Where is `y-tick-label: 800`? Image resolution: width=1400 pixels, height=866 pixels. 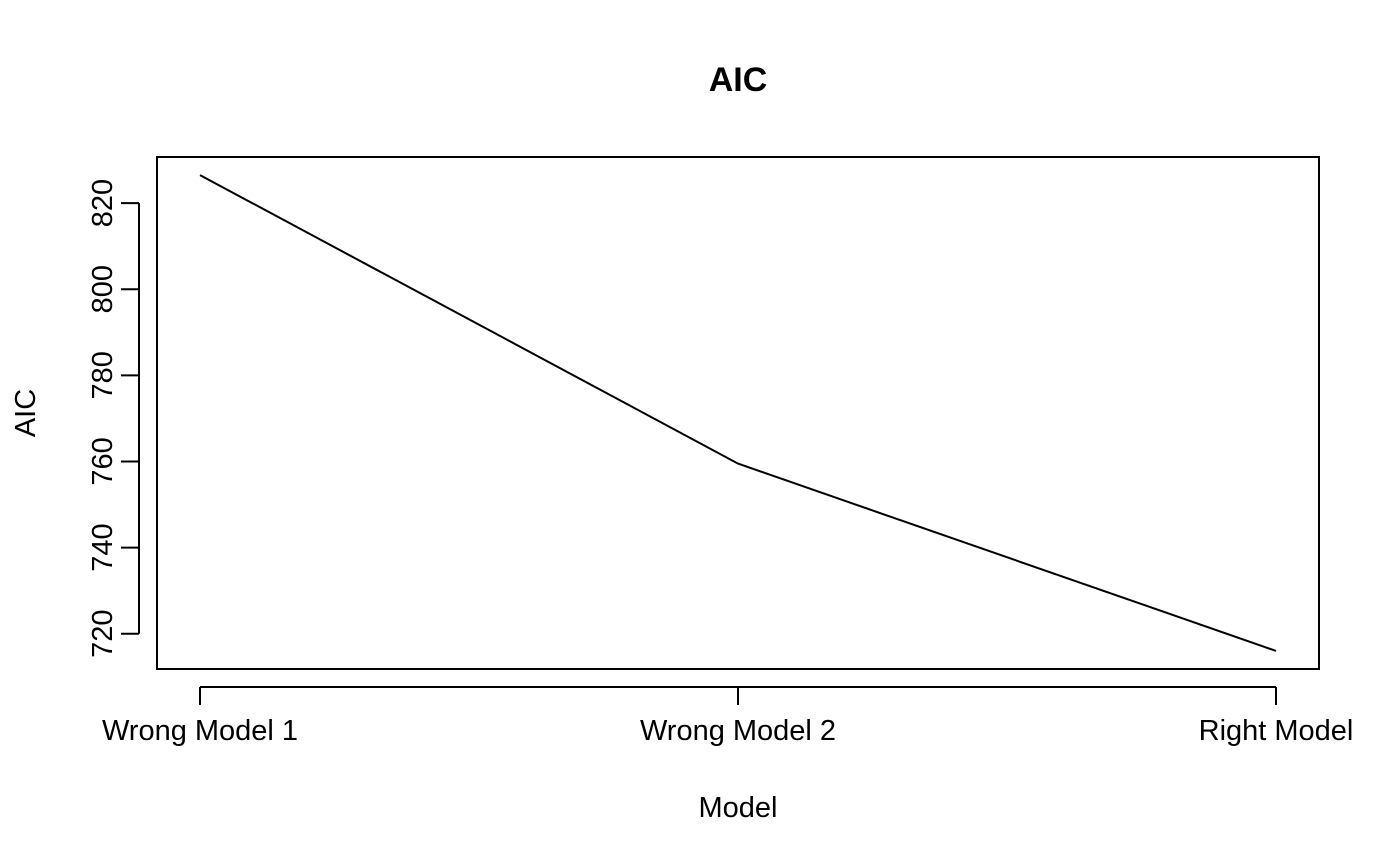 y-tick-label: 800 is located at coordinates (103, 289).